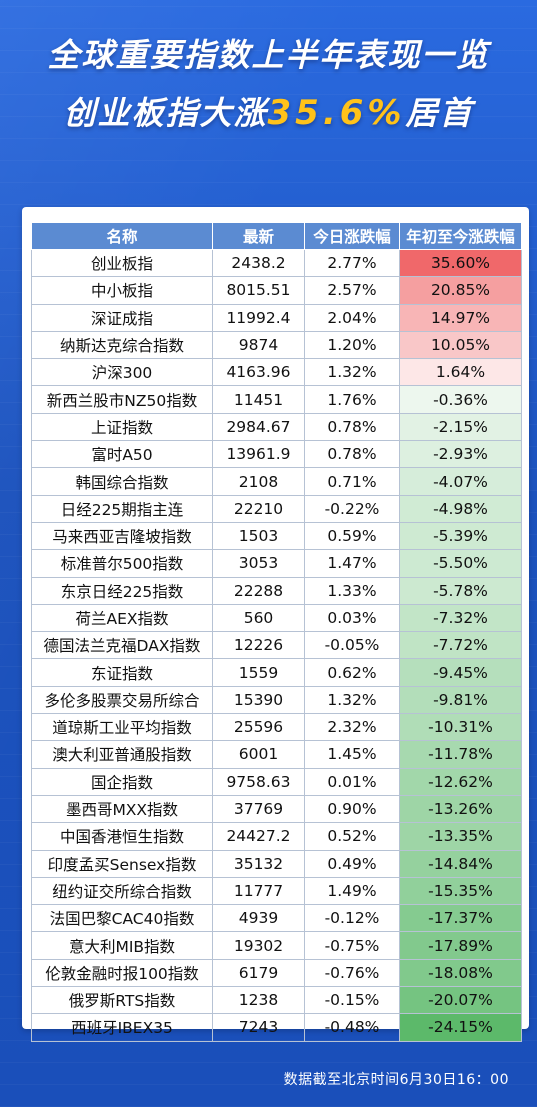 The image size is (537, 1107). Describe the element at coordinates (122, 700) in the screenshot. I see `cell-name: 多伦多股票交易所综合` at that location.